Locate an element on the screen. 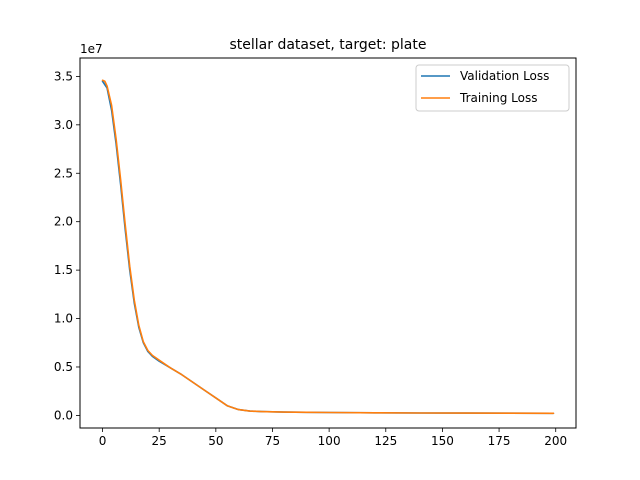 This screenshot has height=480, width=640. x-tick-label: 175 is located at coordinates (499, 441).